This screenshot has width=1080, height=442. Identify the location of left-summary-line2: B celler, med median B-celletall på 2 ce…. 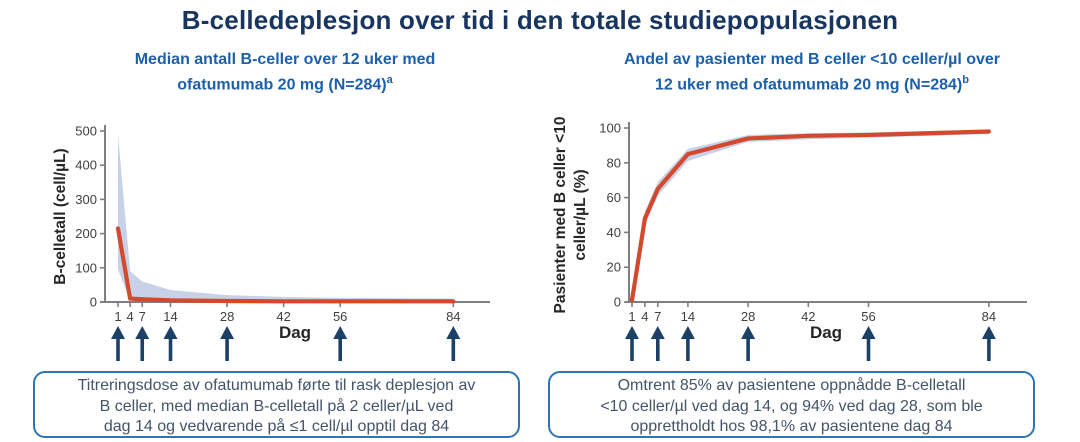
(276, 406).